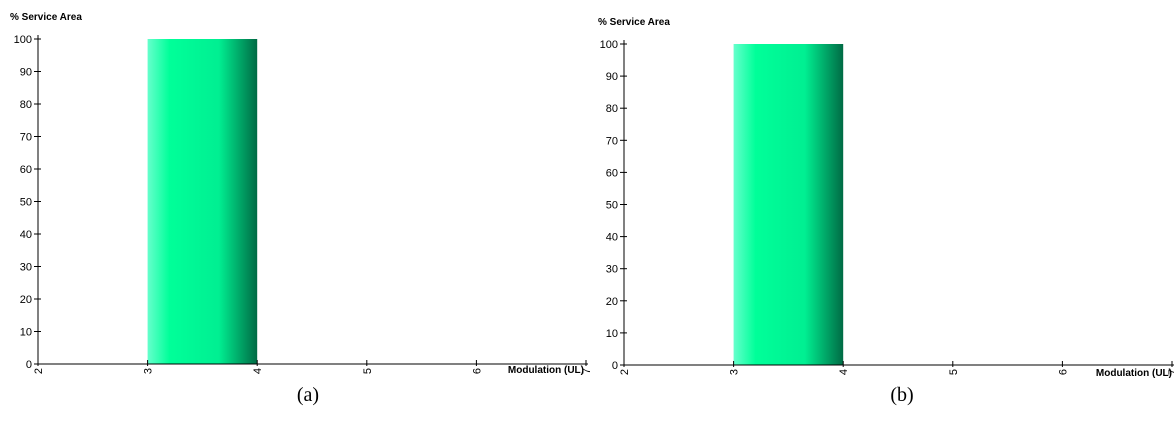 The image size is (1174, 434). Describe the element at coordinates (308, 395) in the screenshot. I see `caption-a: (a)` at that location.